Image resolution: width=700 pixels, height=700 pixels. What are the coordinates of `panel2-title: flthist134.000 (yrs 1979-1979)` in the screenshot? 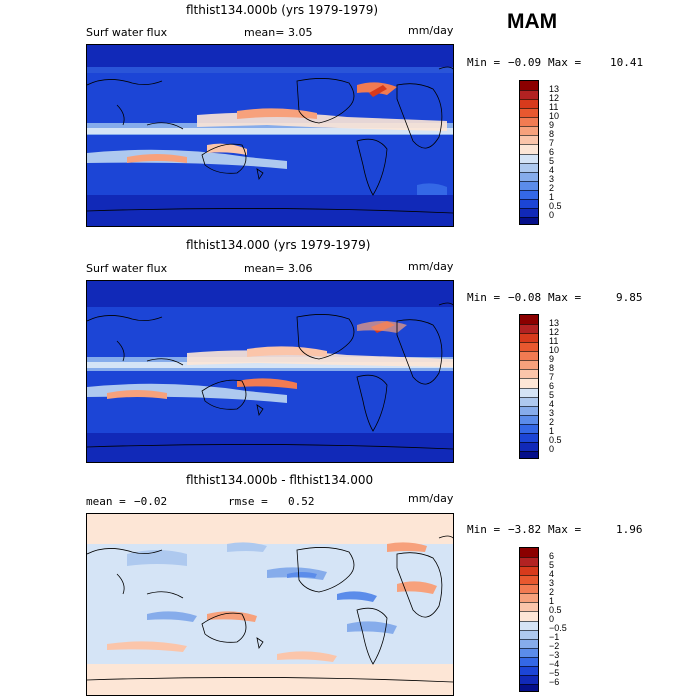 It's located at (278, 245).